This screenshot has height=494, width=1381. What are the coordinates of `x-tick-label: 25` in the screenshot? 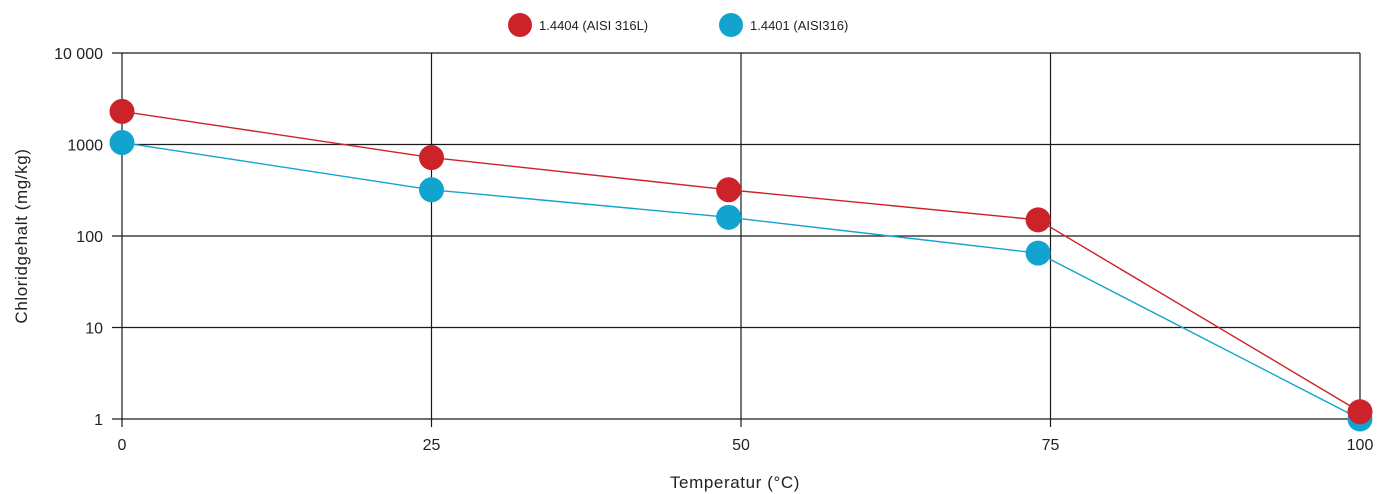 It's located at (432, 445).